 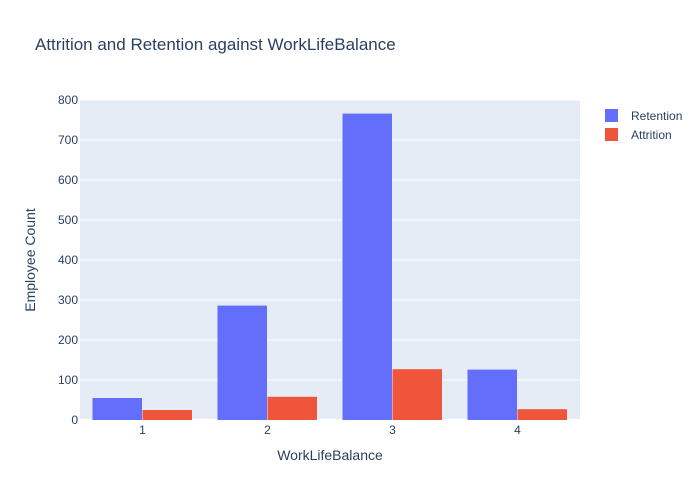 What do you see at coordinates (68, 180) in the screenshot?
I see `y-tick-label: 600` at bounding box center [68, 180].